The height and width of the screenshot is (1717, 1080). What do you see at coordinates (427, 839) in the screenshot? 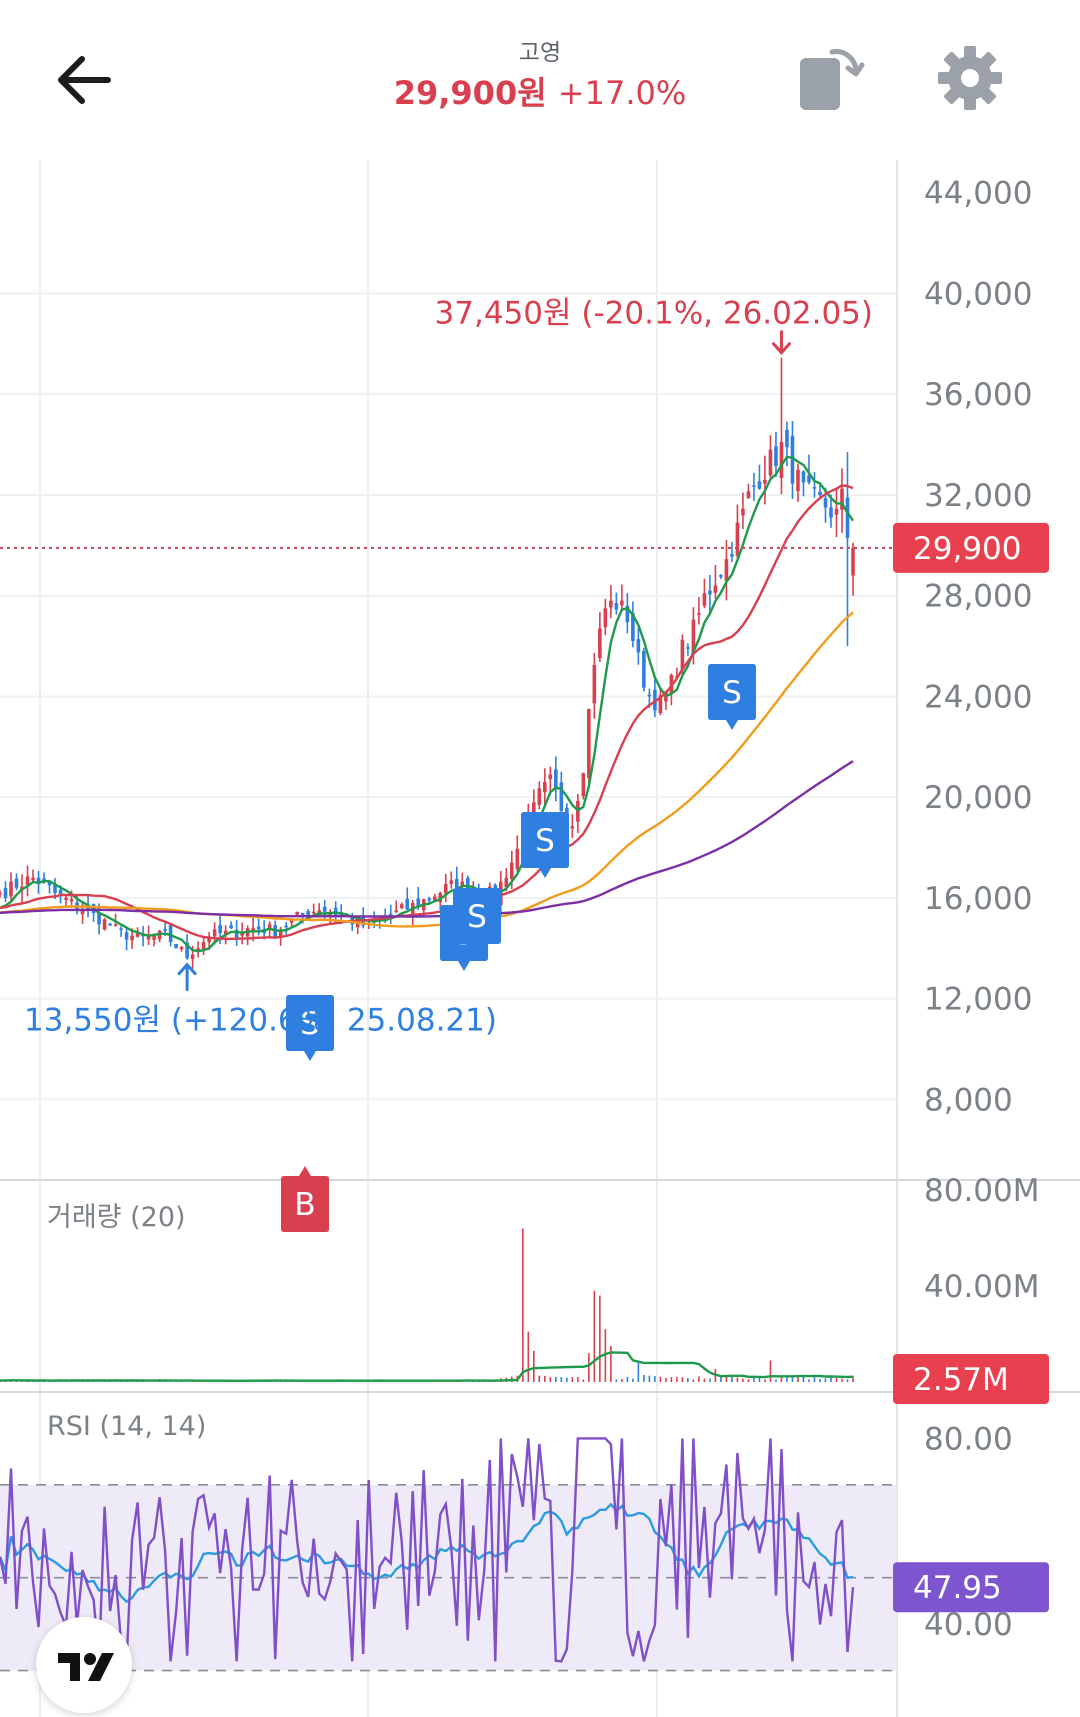
I see `ma120-line` at bounding box center [427, 839].